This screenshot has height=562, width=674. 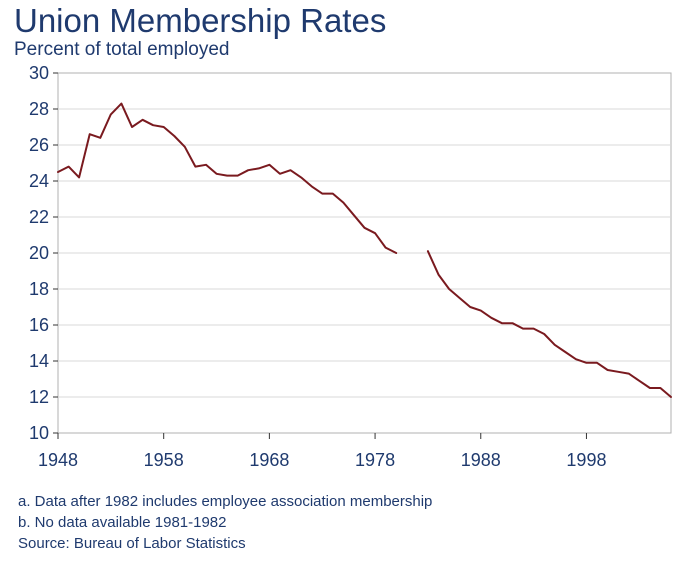 What do you see at coordinates (39, 181) in the screenshot?
I see `y-tick-label: 24` at bounding box center [39, 181].